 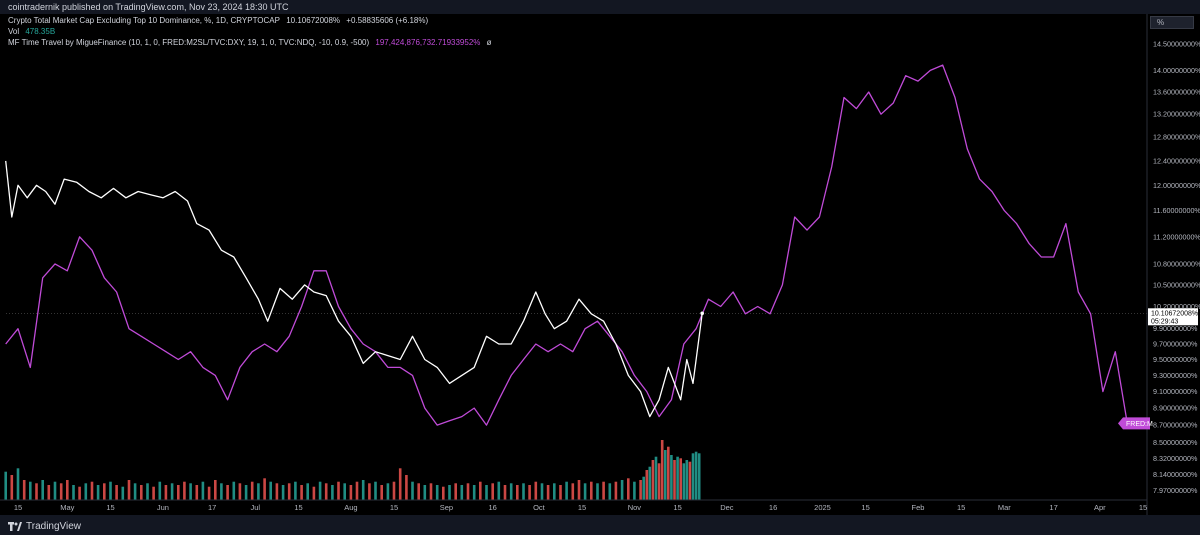 I want to click on current-price-tag-value: 10.10672008%, so click(x=1174, y=313).